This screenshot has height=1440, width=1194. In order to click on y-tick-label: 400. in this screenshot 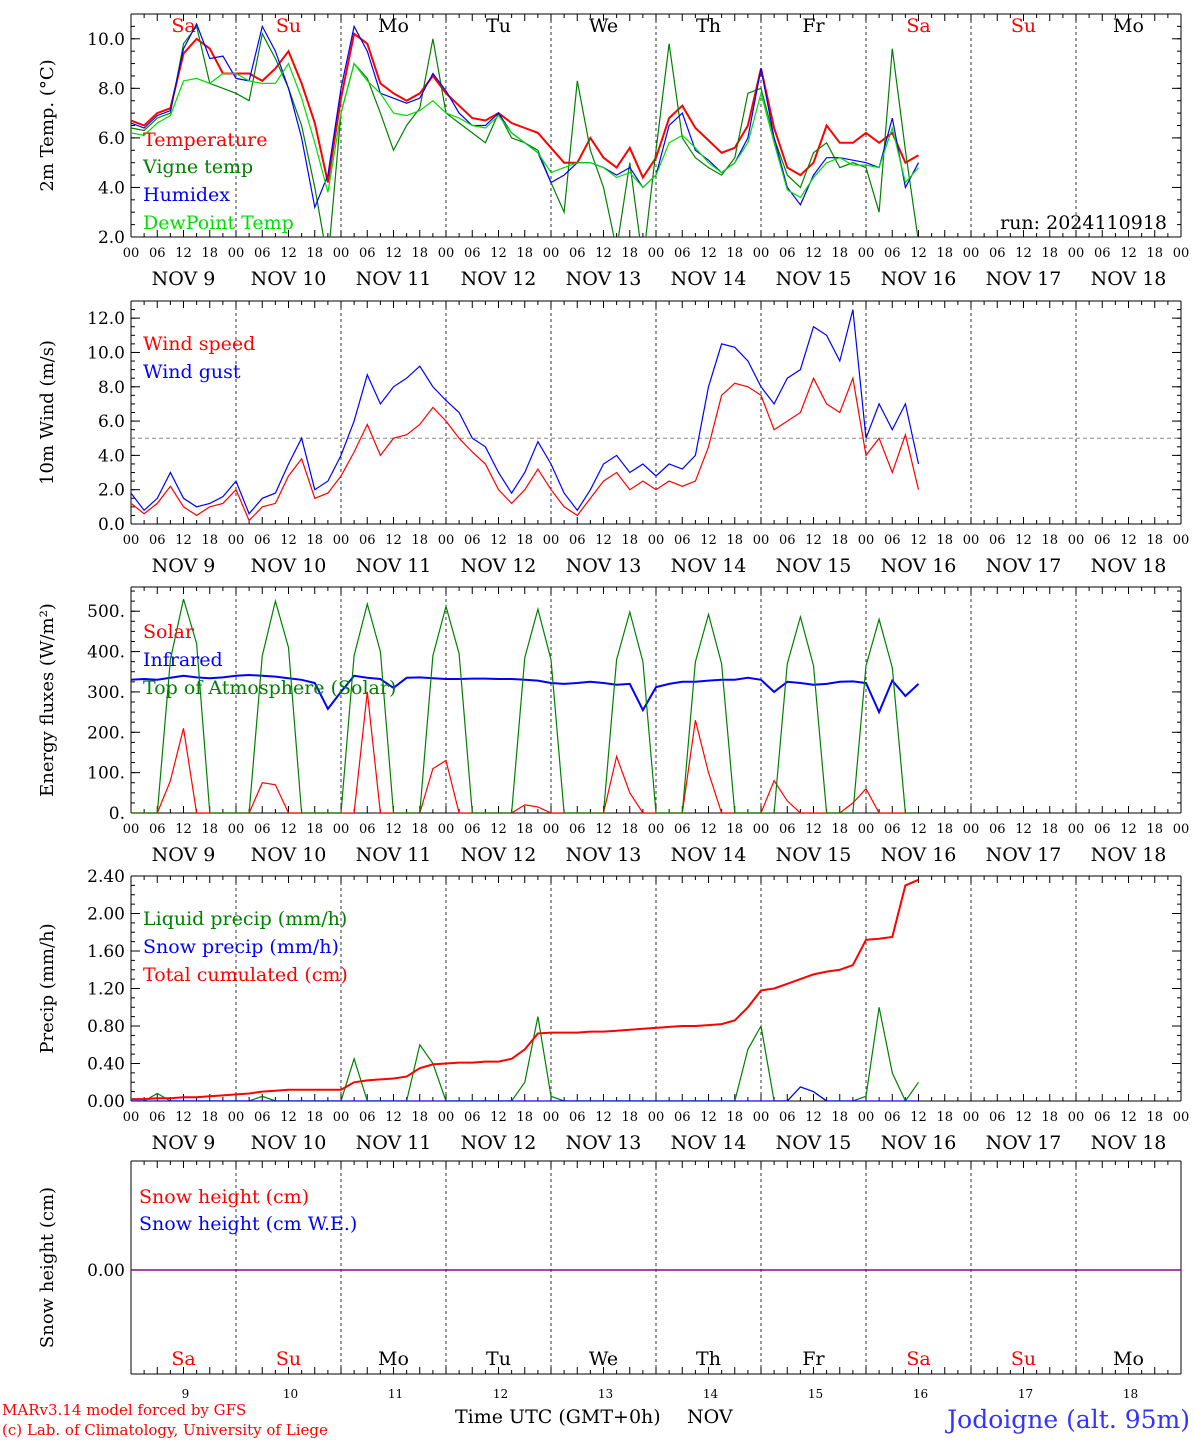, I will do `click(106, 653)`.